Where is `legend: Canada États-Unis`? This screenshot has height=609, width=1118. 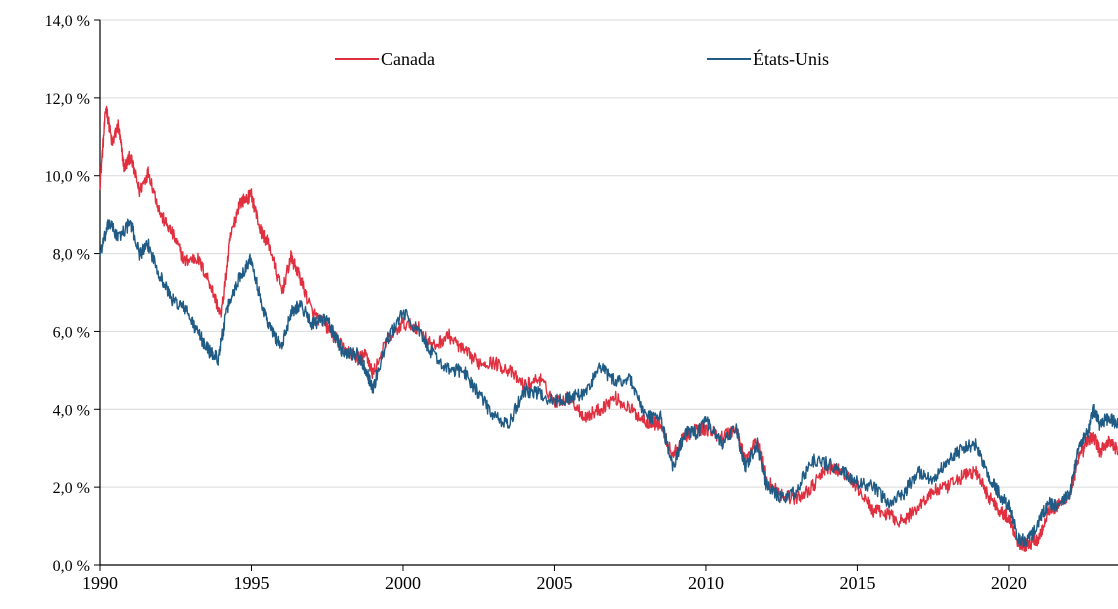 legend: Canada États-Unis is located at coordinates (582, 58).